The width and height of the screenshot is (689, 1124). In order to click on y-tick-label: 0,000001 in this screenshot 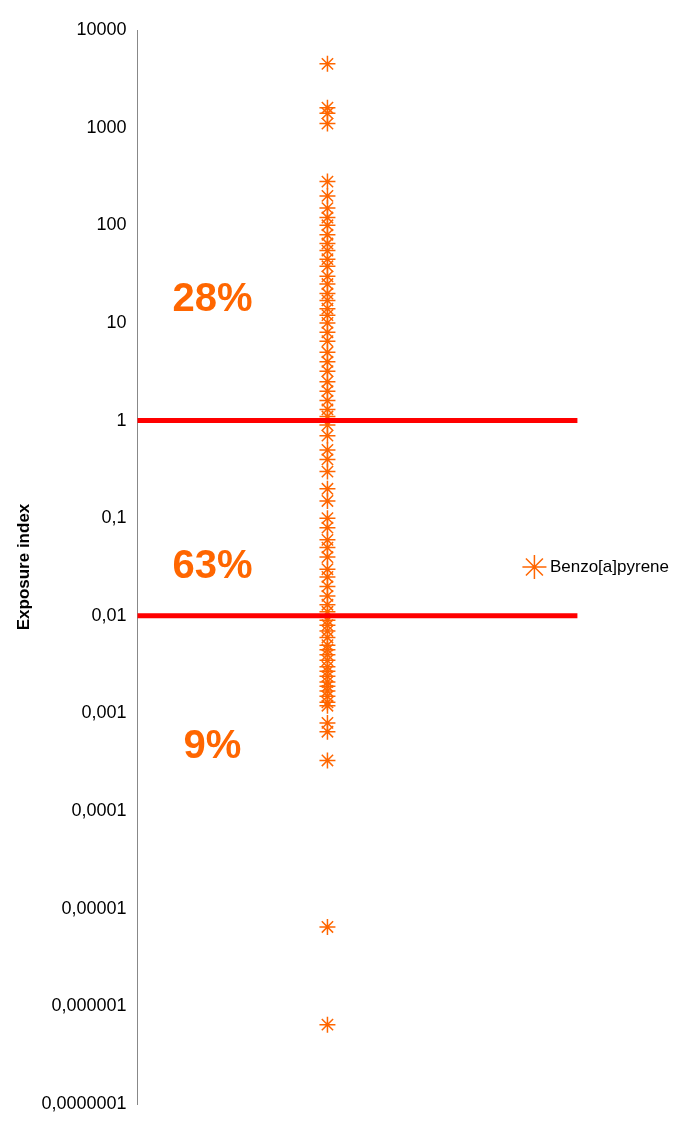, I will do `click(89, 1005)`.